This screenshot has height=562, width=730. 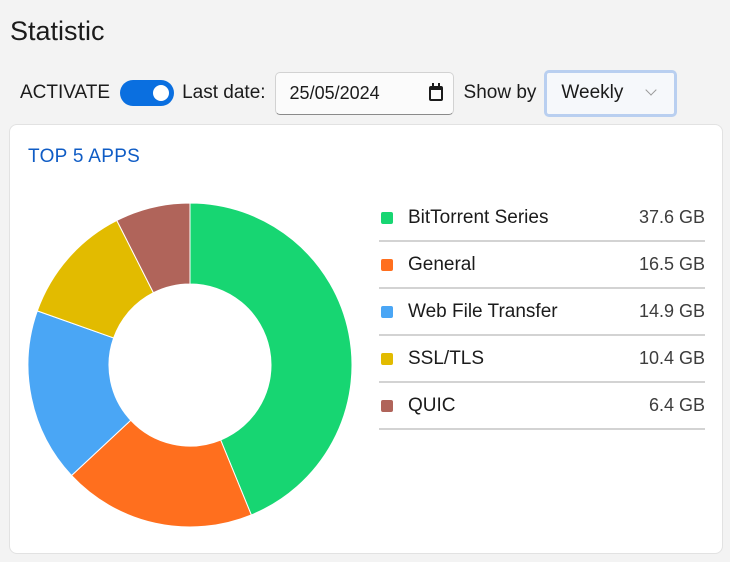 I want to click on card-title: TOP 5 APPS, so click(x=84, y=156).